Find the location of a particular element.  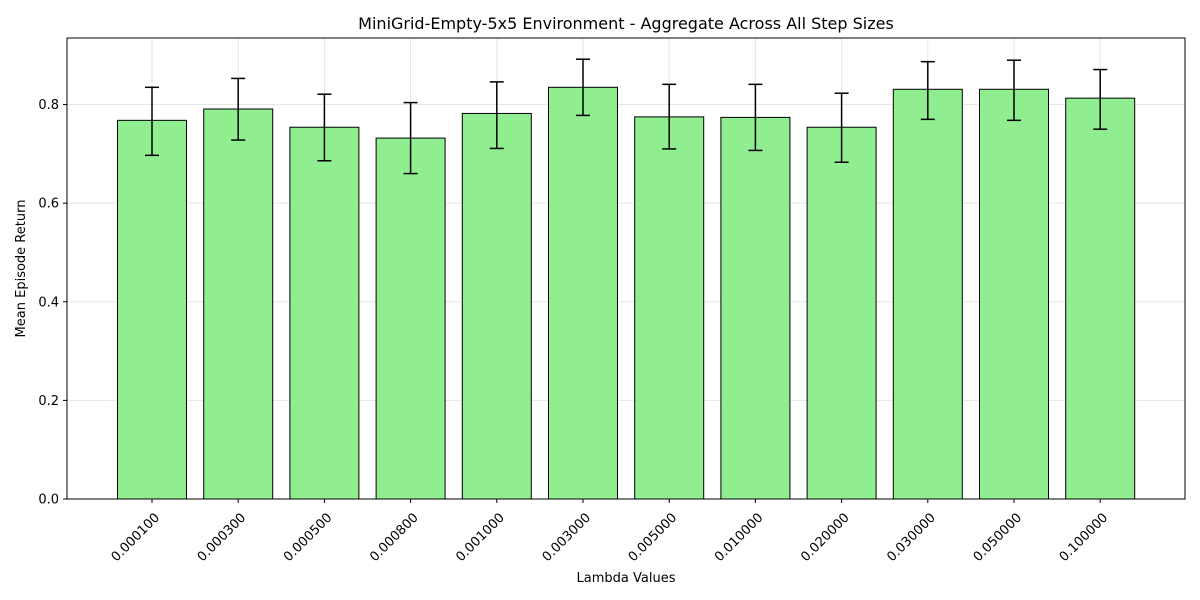

bar-0.050000 is located at coordinates (1014, 294).